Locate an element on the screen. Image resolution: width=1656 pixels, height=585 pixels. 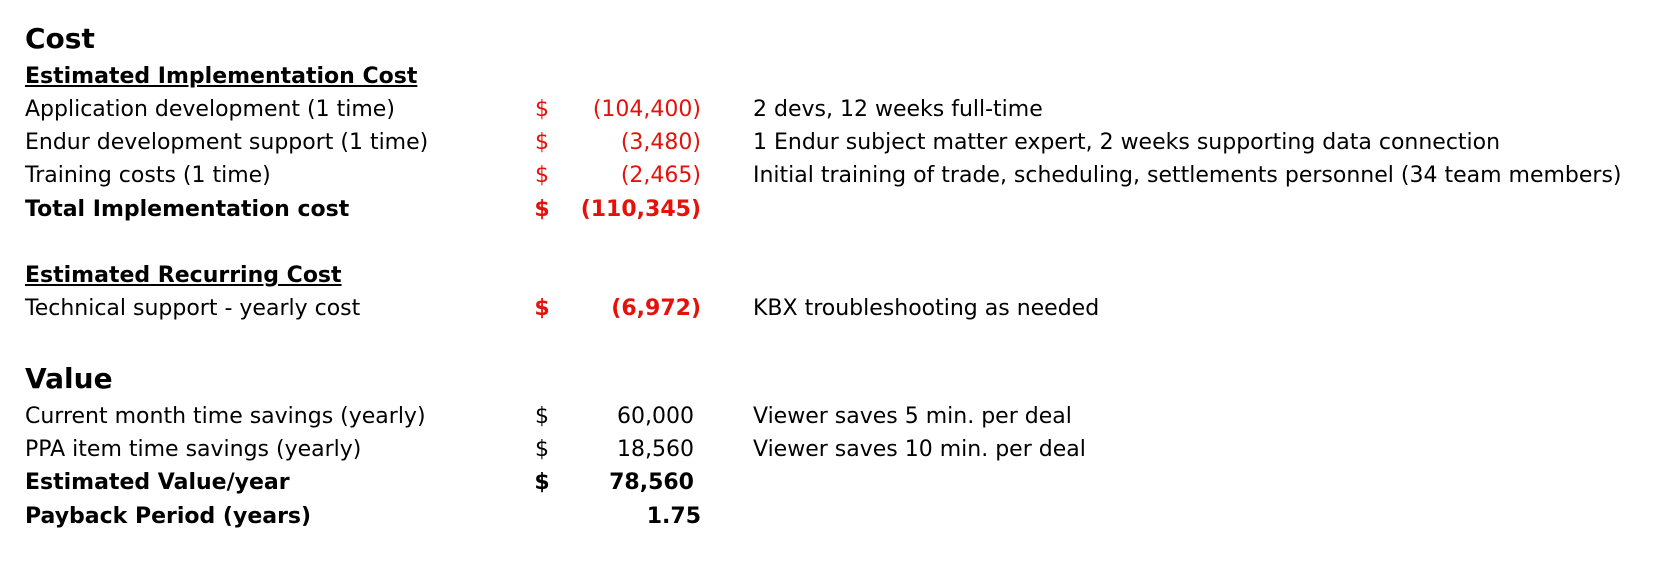
row-amount: 78,560 is located at coordinates (651, 482).